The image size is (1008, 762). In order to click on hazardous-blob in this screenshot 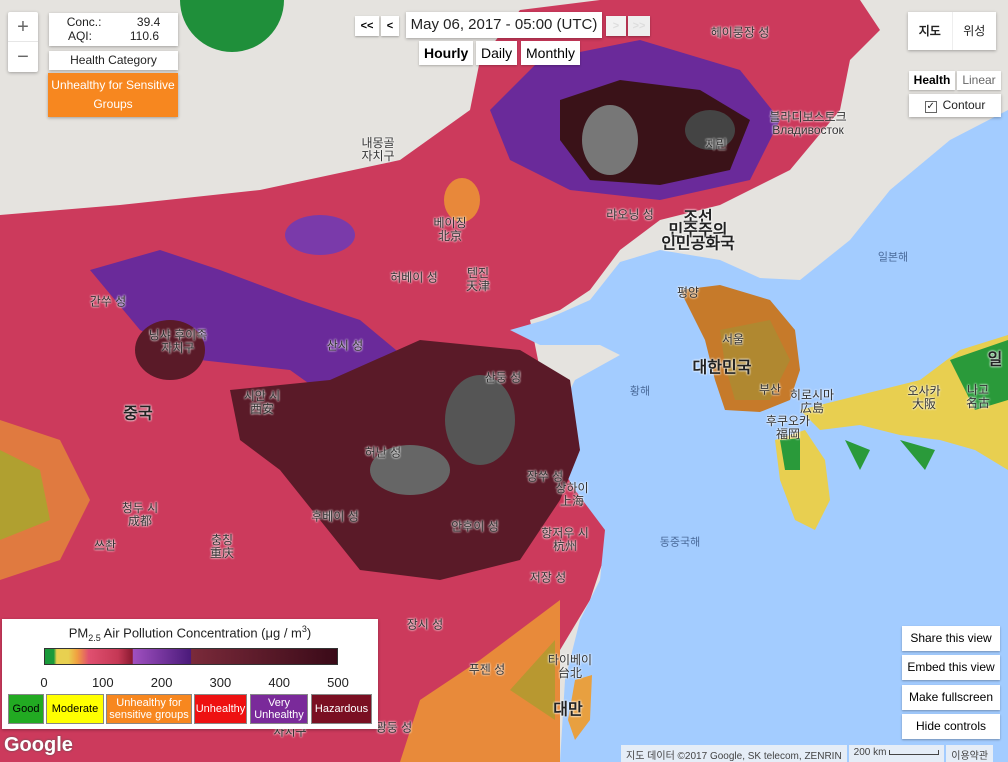, I will do `click(170, 350)`.